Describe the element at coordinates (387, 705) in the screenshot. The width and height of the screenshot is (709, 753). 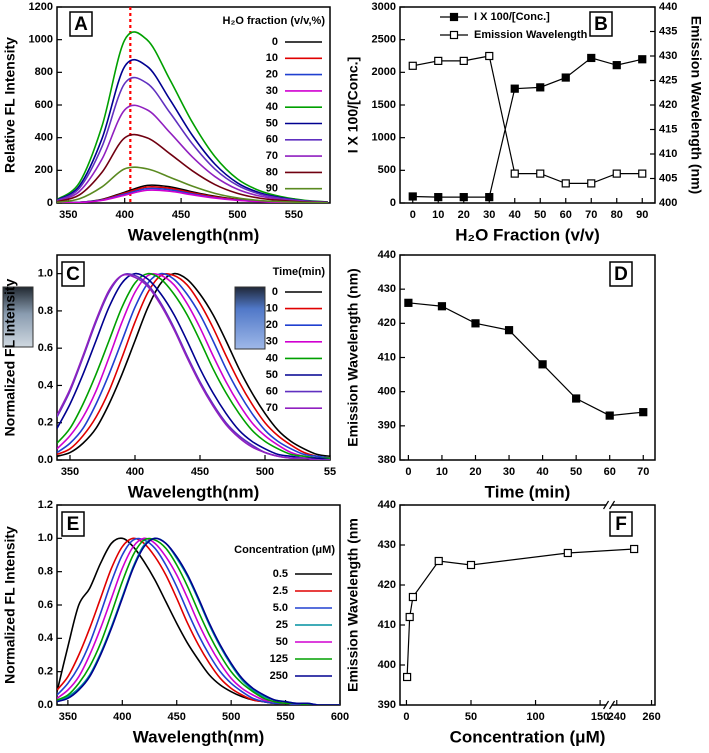
I see `y-tick-label: 390` at that location.